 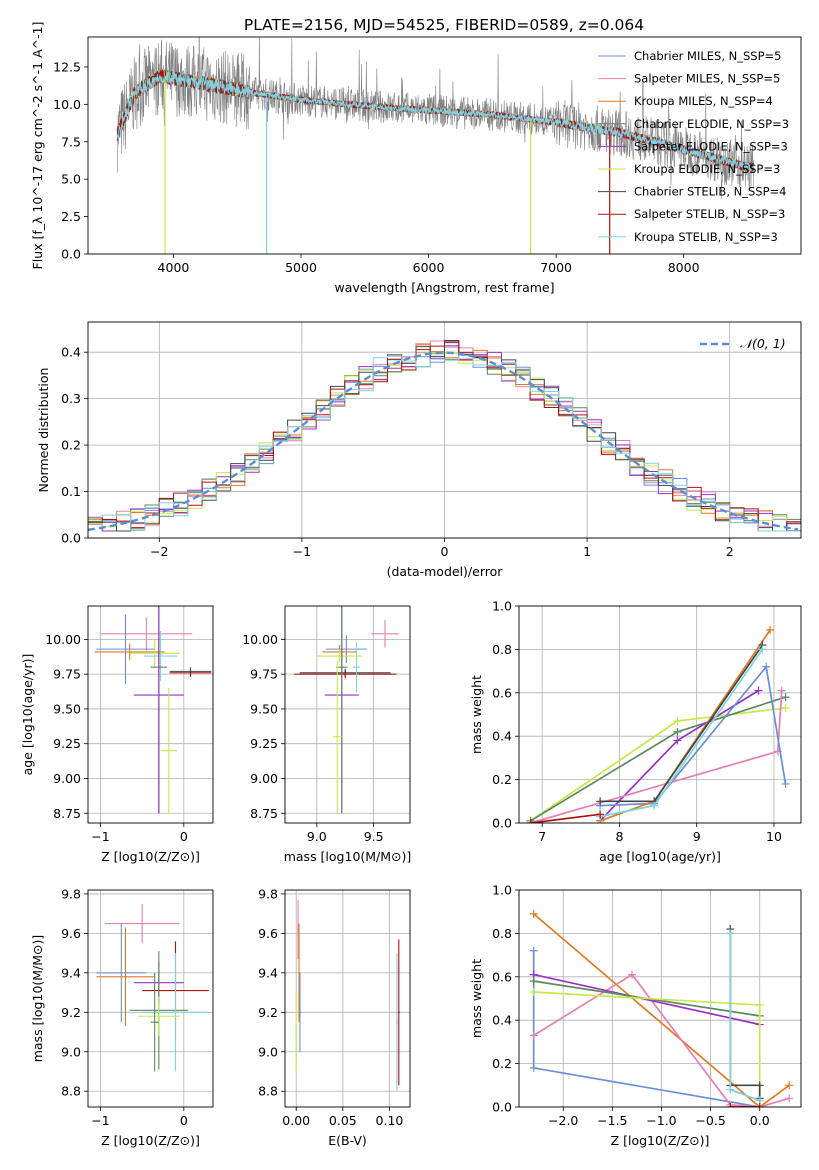 I want to click on spectrum-xtick-label: 8000, so click(x=684, y=267).